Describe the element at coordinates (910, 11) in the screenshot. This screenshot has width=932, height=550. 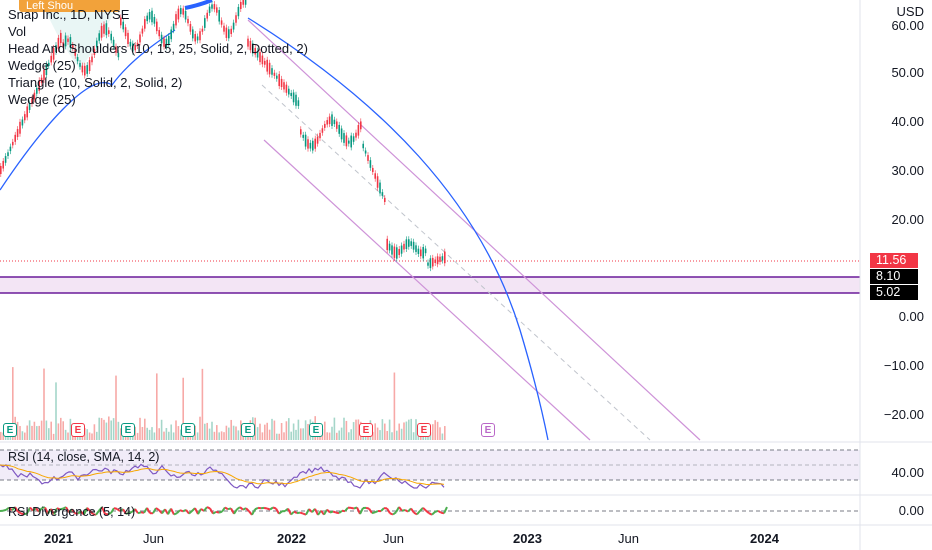
I see `currency-label: USD` at that location.